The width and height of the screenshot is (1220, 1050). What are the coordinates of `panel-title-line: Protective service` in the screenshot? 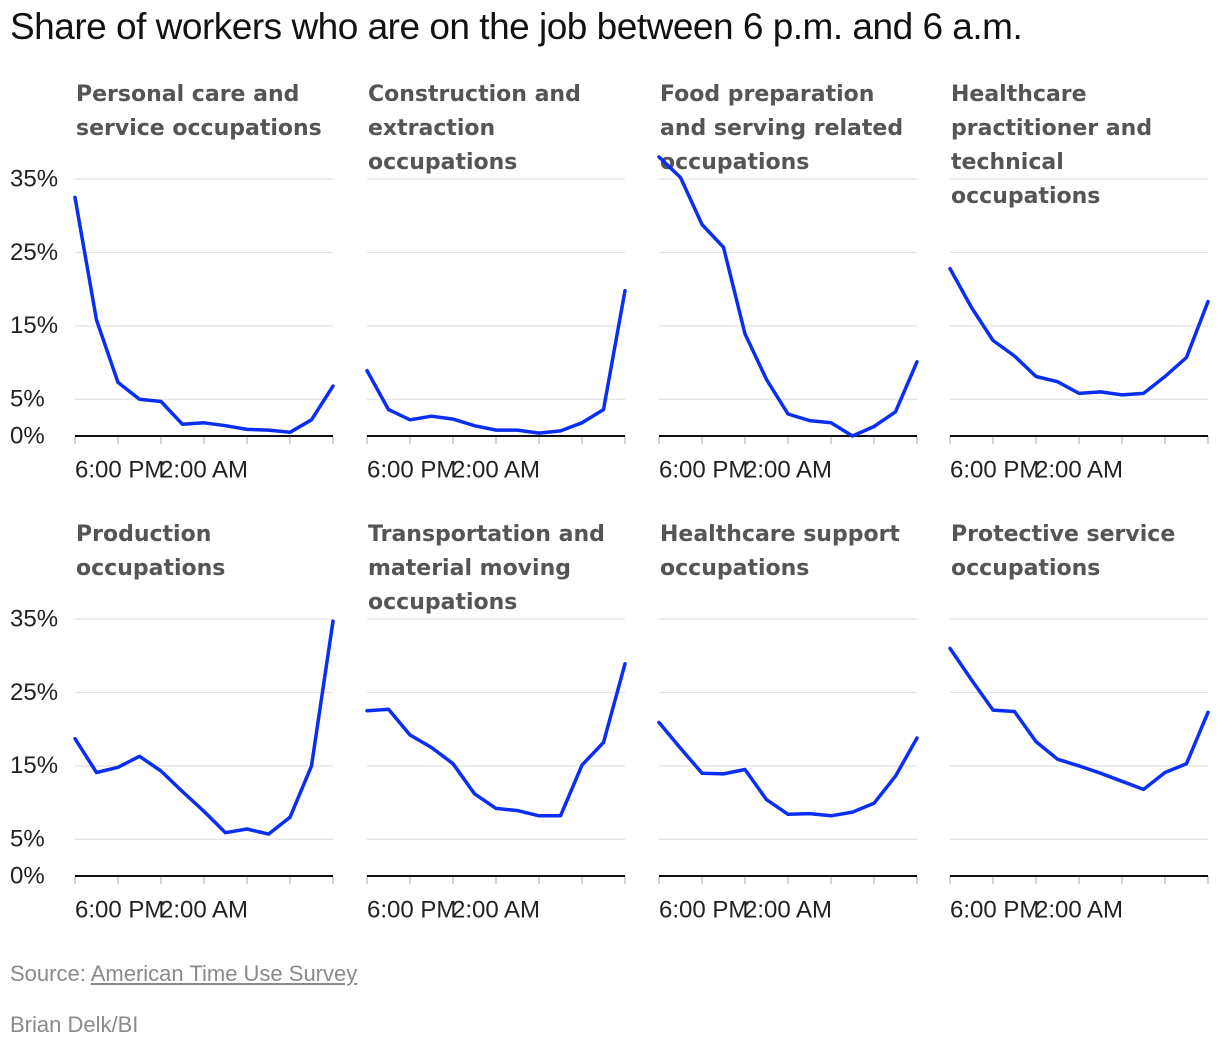 It's located at (1063, 534).